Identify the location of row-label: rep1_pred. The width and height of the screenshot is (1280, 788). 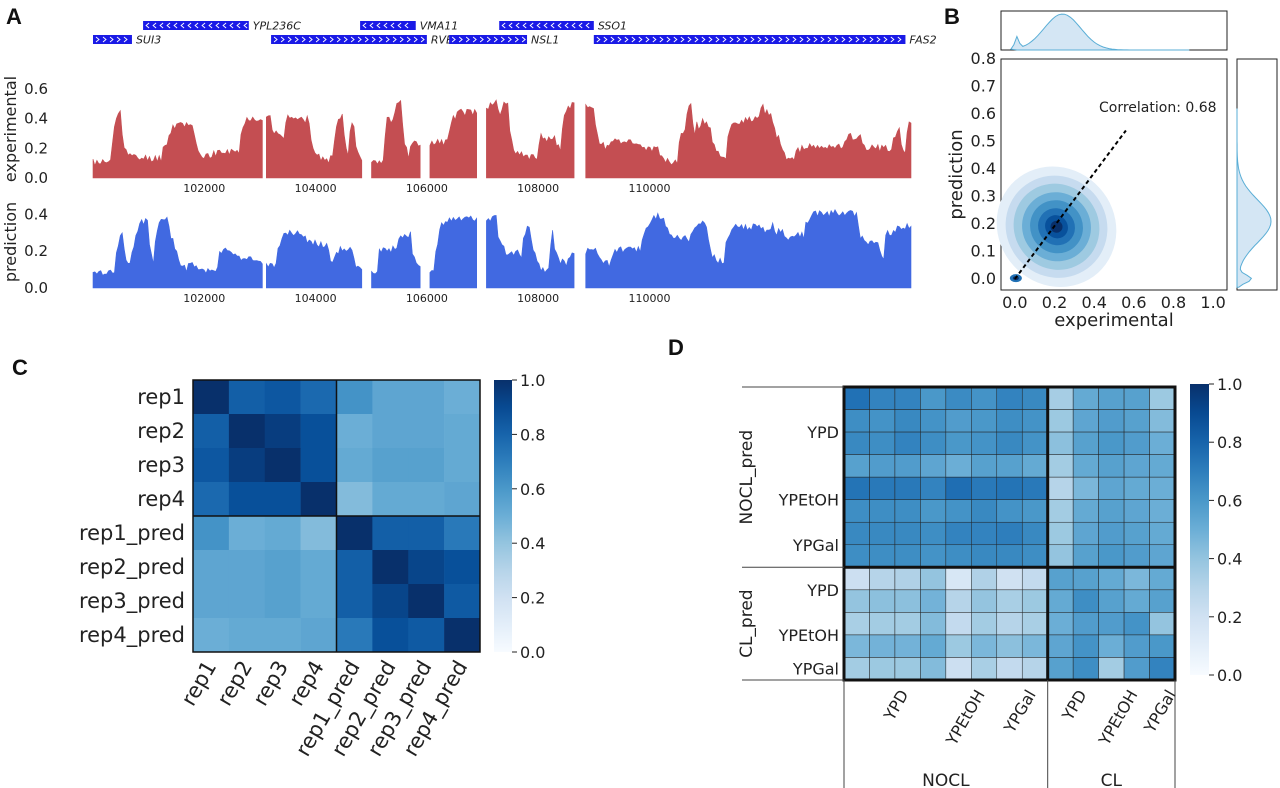
(132, 533).